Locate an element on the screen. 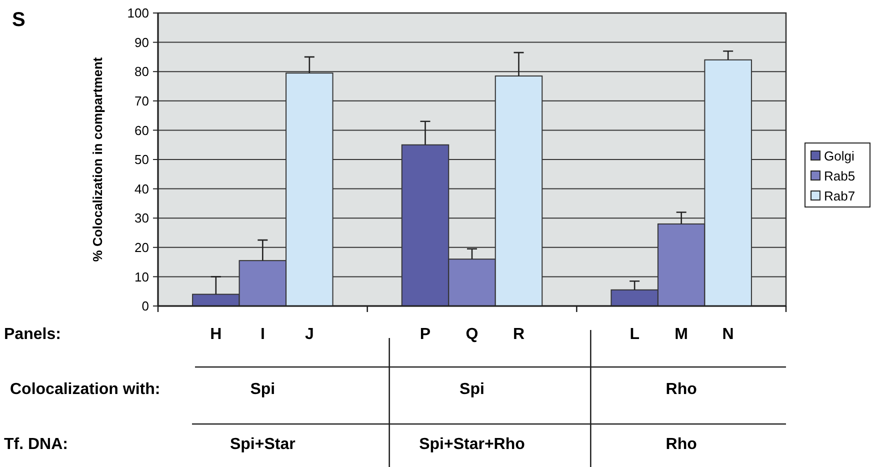 This screenshot has width=874, height=467. y-tick-label: 20 is located at coordinates (141, 247).